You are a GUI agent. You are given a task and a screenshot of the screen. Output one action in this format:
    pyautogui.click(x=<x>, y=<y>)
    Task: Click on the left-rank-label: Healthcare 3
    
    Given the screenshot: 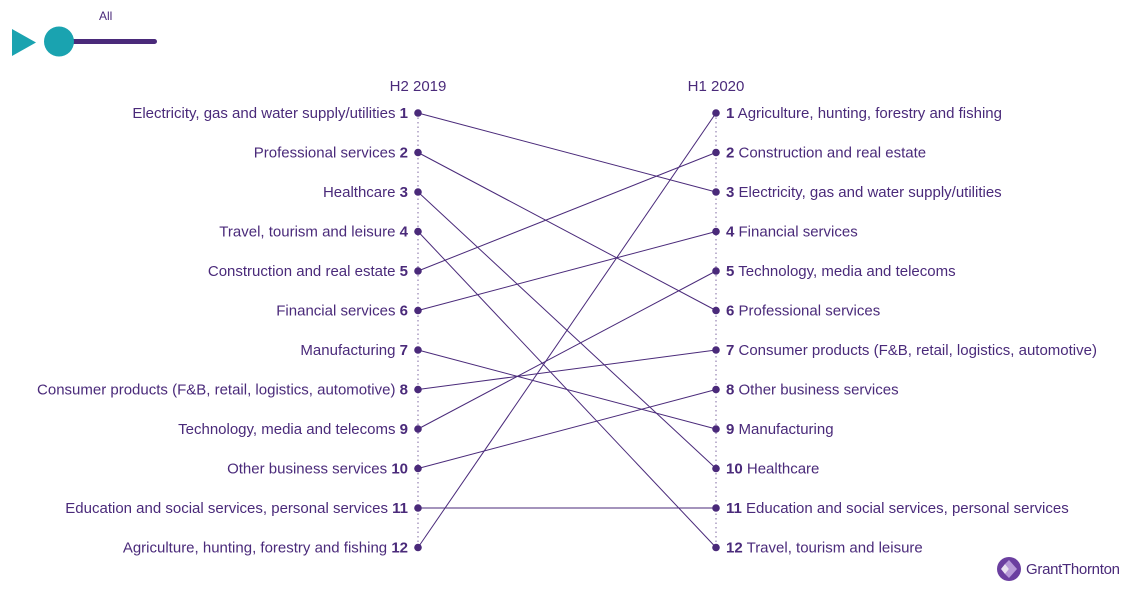 What is the action you would take?
    pyautogui.click(x=365, y=192)
    